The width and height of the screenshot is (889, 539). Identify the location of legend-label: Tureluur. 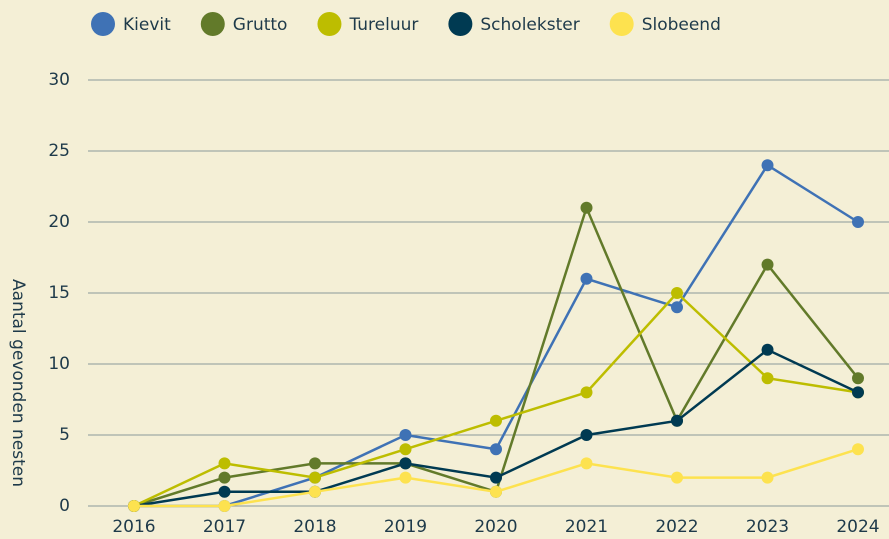
(383, 25).